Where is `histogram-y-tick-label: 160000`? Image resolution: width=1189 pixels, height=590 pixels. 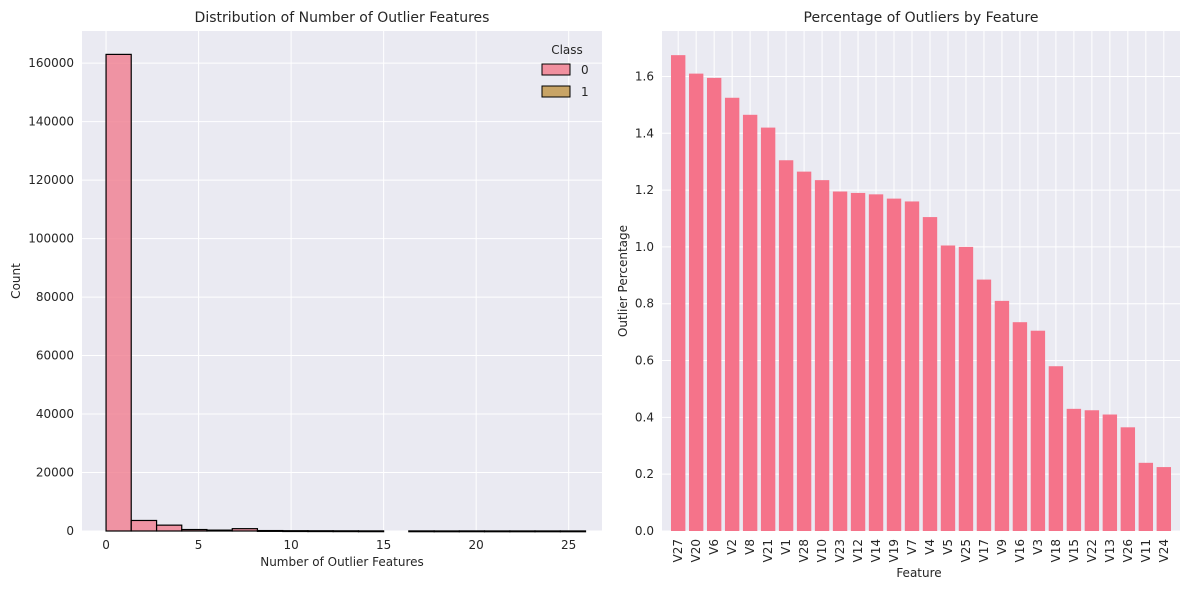 histogram-y-tick-label: 160000 is located at coordinates (51, 63).